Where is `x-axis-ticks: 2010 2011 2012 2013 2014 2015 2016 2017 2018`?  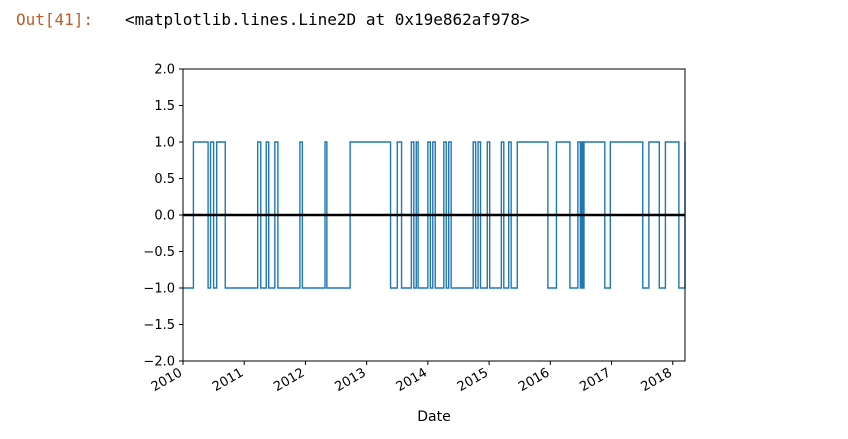
x-axis-ticks: 2010 2011 2012 2013 2014 2015 2016 2017 2018 is located at coordinates (412, 378).